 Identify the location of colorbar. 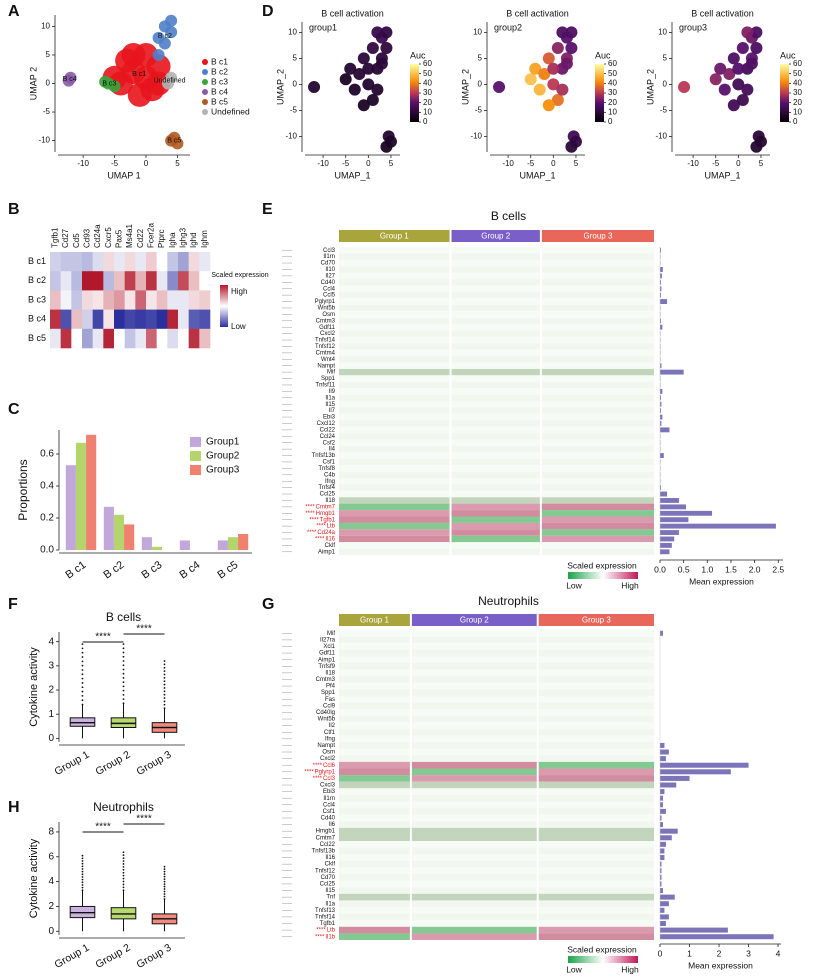
(599, 93).